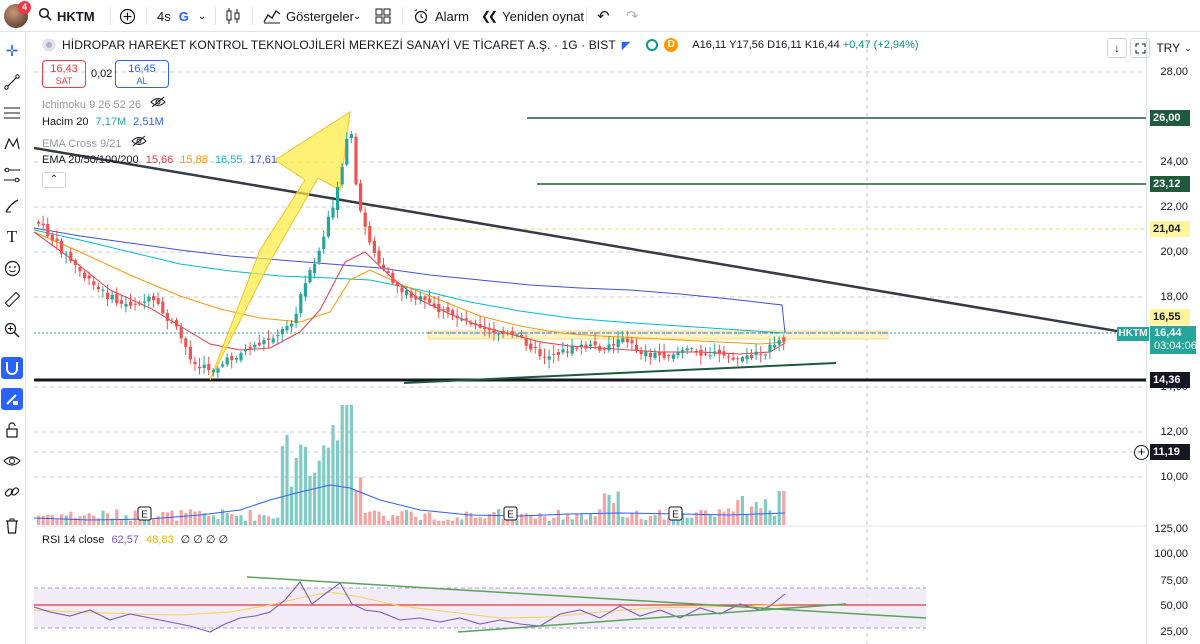 Image resolution: width=1200 pixels, height=644 pixels. Describe the element at coordinates (675, 515) in the screenshot. I see `event-marker: E` at that location.